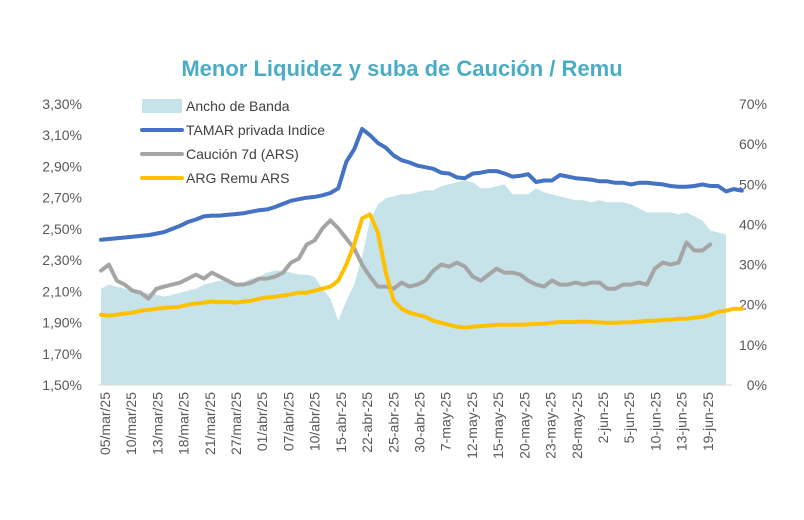 The image size is (804, 520). Describe the element at coordinates (62, 385) in the screenshot. I see `y-left-tick-label: 1,50%` at that location.